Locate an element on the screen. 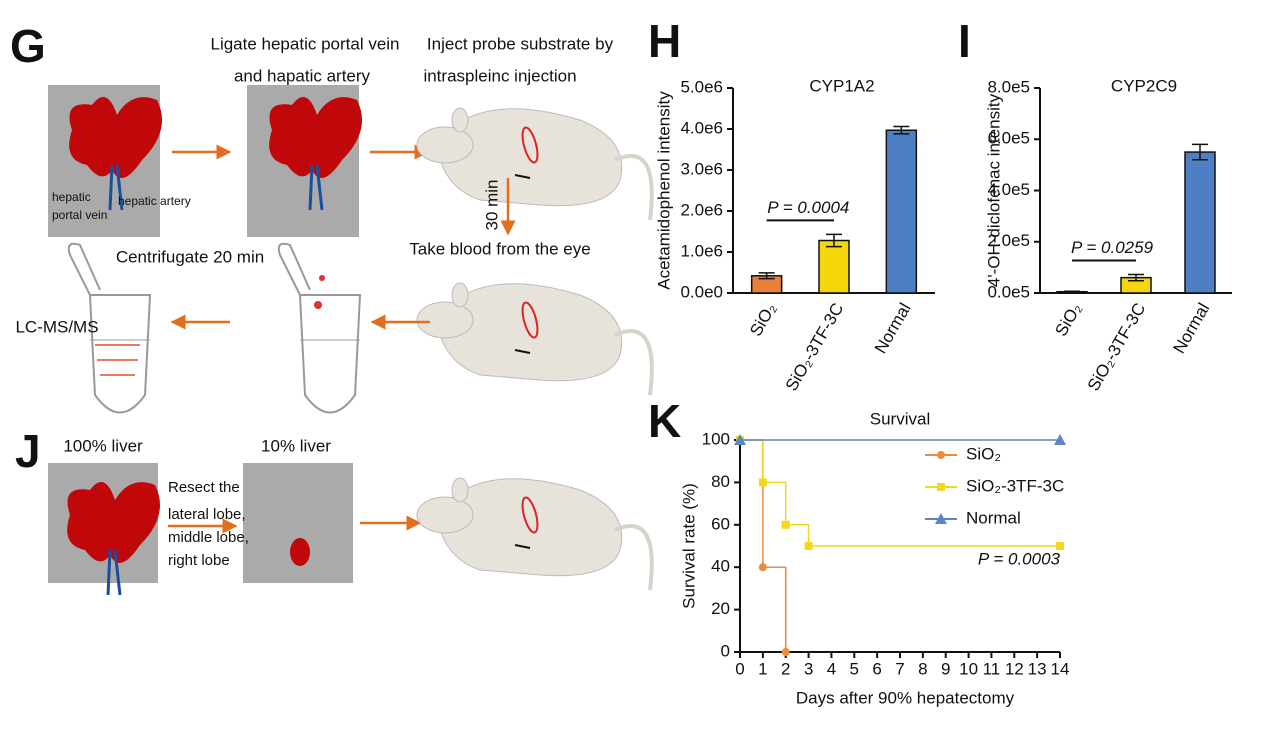  x-tick-label: 8 is located at coordinates (922, 668).